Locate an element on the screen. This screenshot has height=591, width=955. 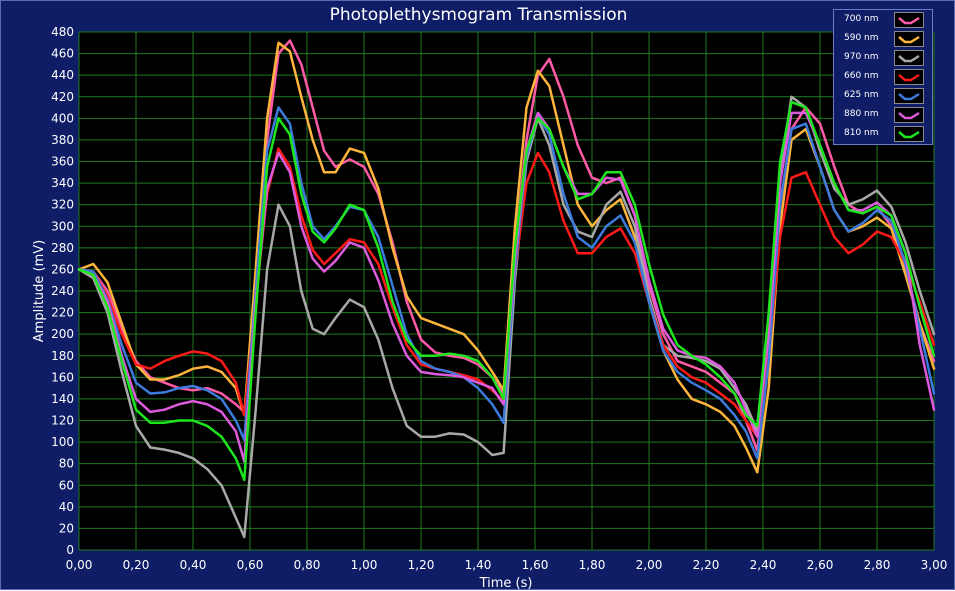
x-axis-title: Time (s) is located at coordinates (506, 583).